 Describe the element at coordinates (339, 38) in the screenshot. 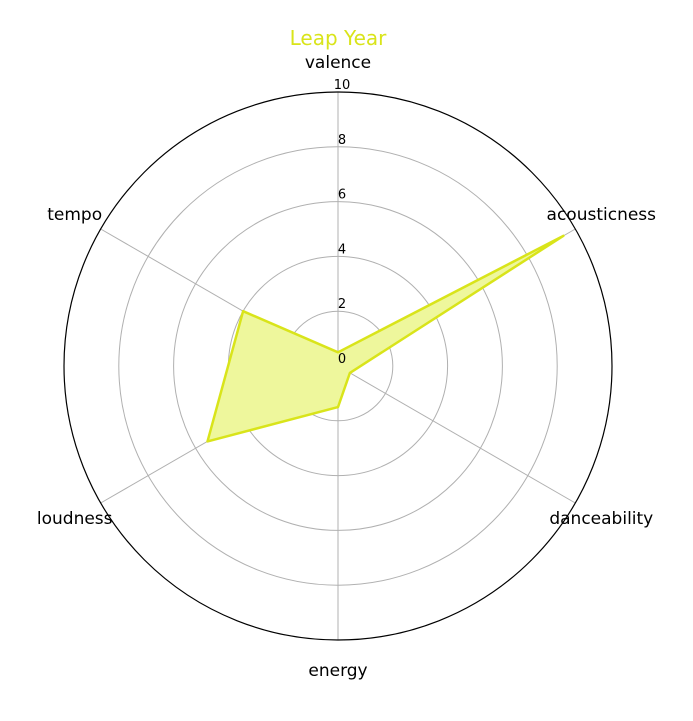

I see `chart-title: Leap Year` at that location.